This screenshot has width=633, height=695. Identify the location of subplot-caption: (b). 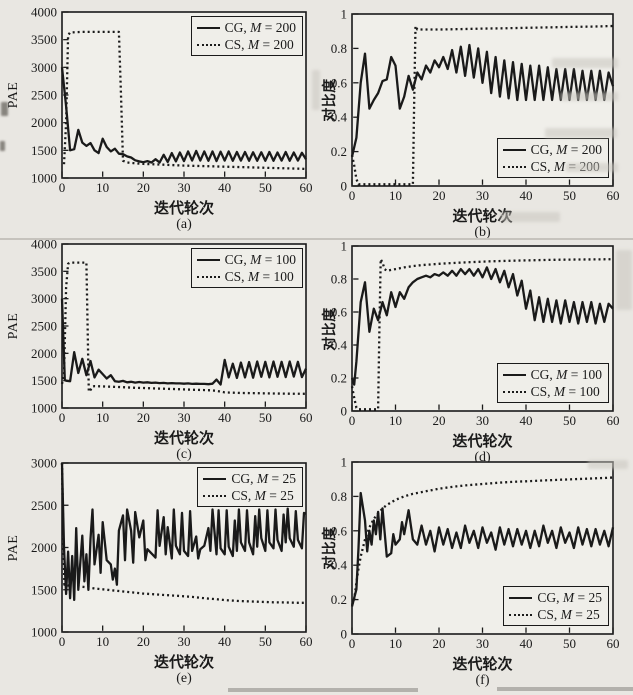
(482, 232).